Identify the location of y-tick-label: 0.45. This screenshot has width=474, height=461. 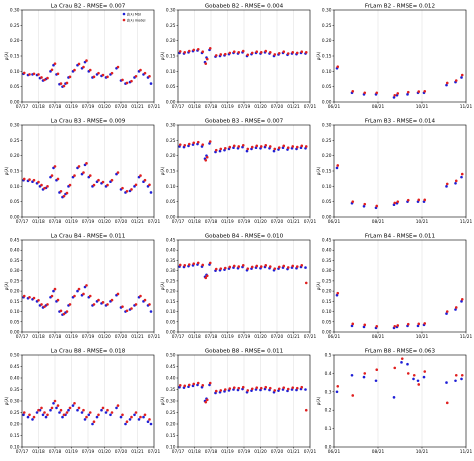
(171, 241).